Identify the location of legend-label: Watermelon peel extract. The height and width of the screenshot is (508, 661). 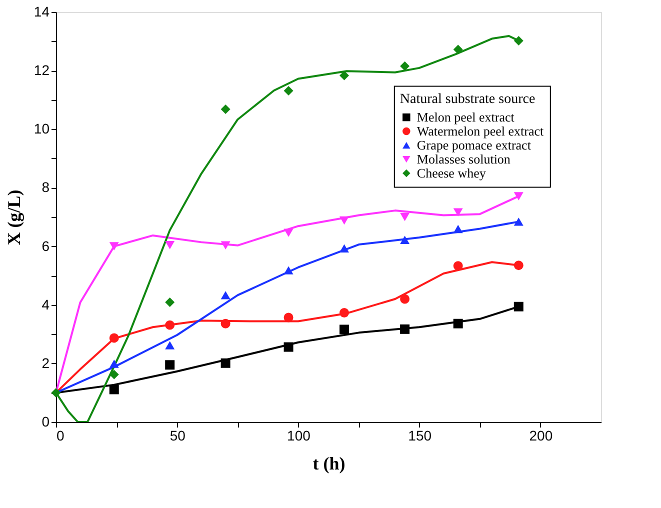
(480, 130).